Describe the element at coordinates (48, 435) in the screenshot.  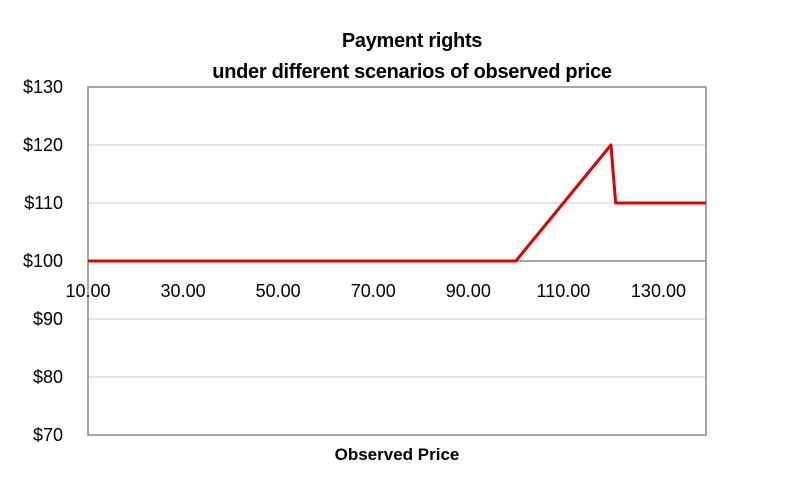
I see `y-tick-label: $70` at that location.